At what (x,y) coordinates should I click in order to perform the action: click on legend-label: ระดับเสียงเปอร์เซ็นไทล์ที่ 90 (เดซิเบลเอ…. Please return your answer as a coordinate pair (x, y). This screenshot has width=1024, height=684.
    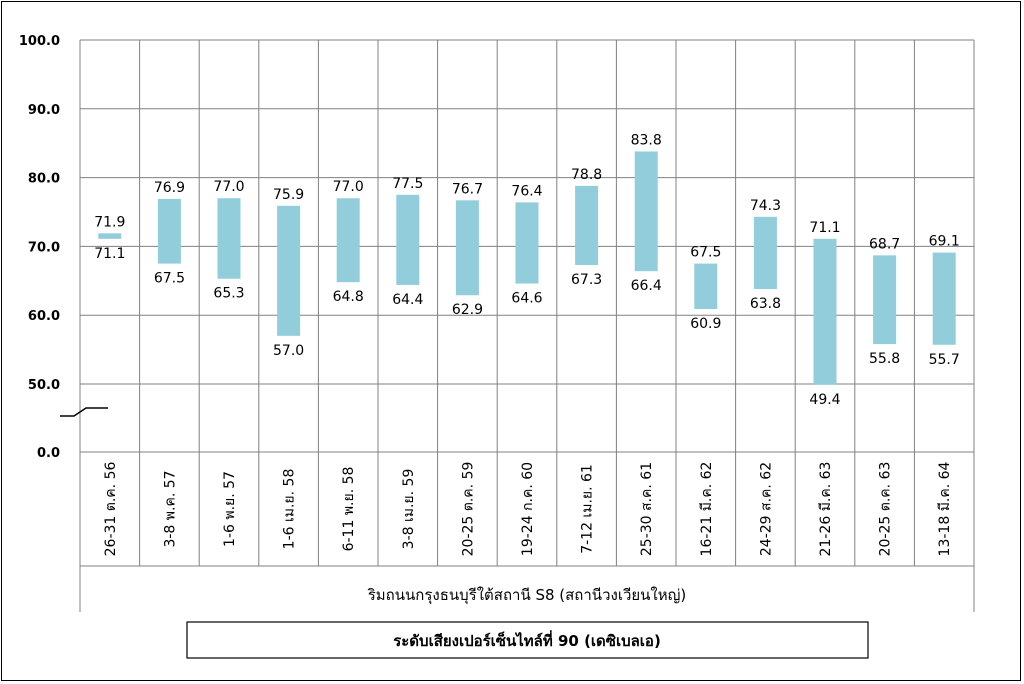
    Looking at the image, I should click on (527, 640).